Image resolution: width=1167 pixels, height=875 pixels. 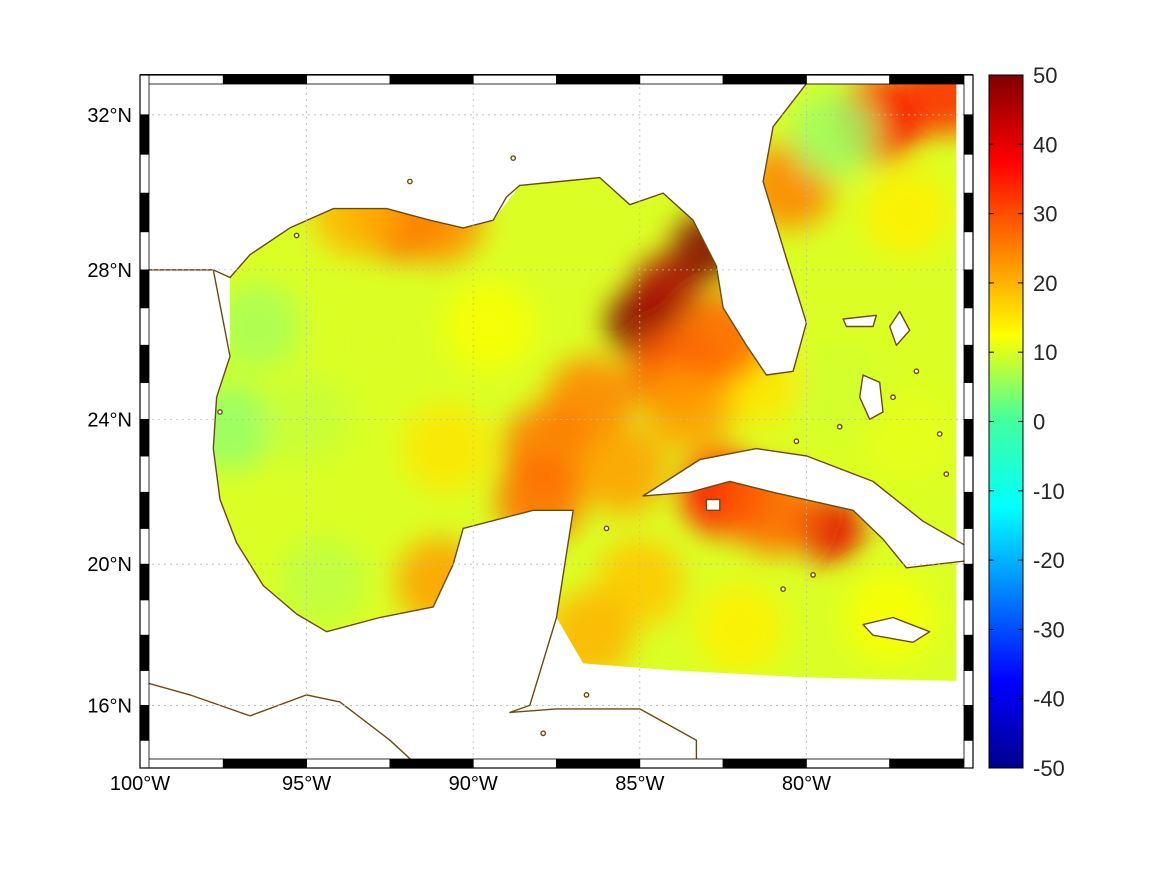 What do you see at coordinates (807, 508) in the screenshot?
I see `cuba-land` at bounding box center [807, 508].